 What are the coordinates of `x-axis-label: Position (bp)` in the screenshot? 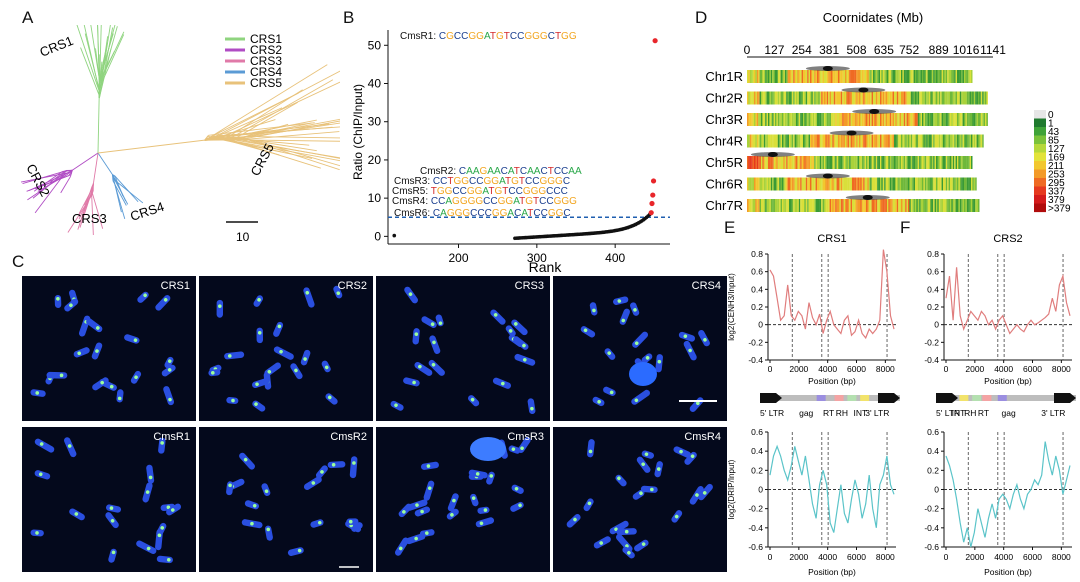 It's located at (832, 572).